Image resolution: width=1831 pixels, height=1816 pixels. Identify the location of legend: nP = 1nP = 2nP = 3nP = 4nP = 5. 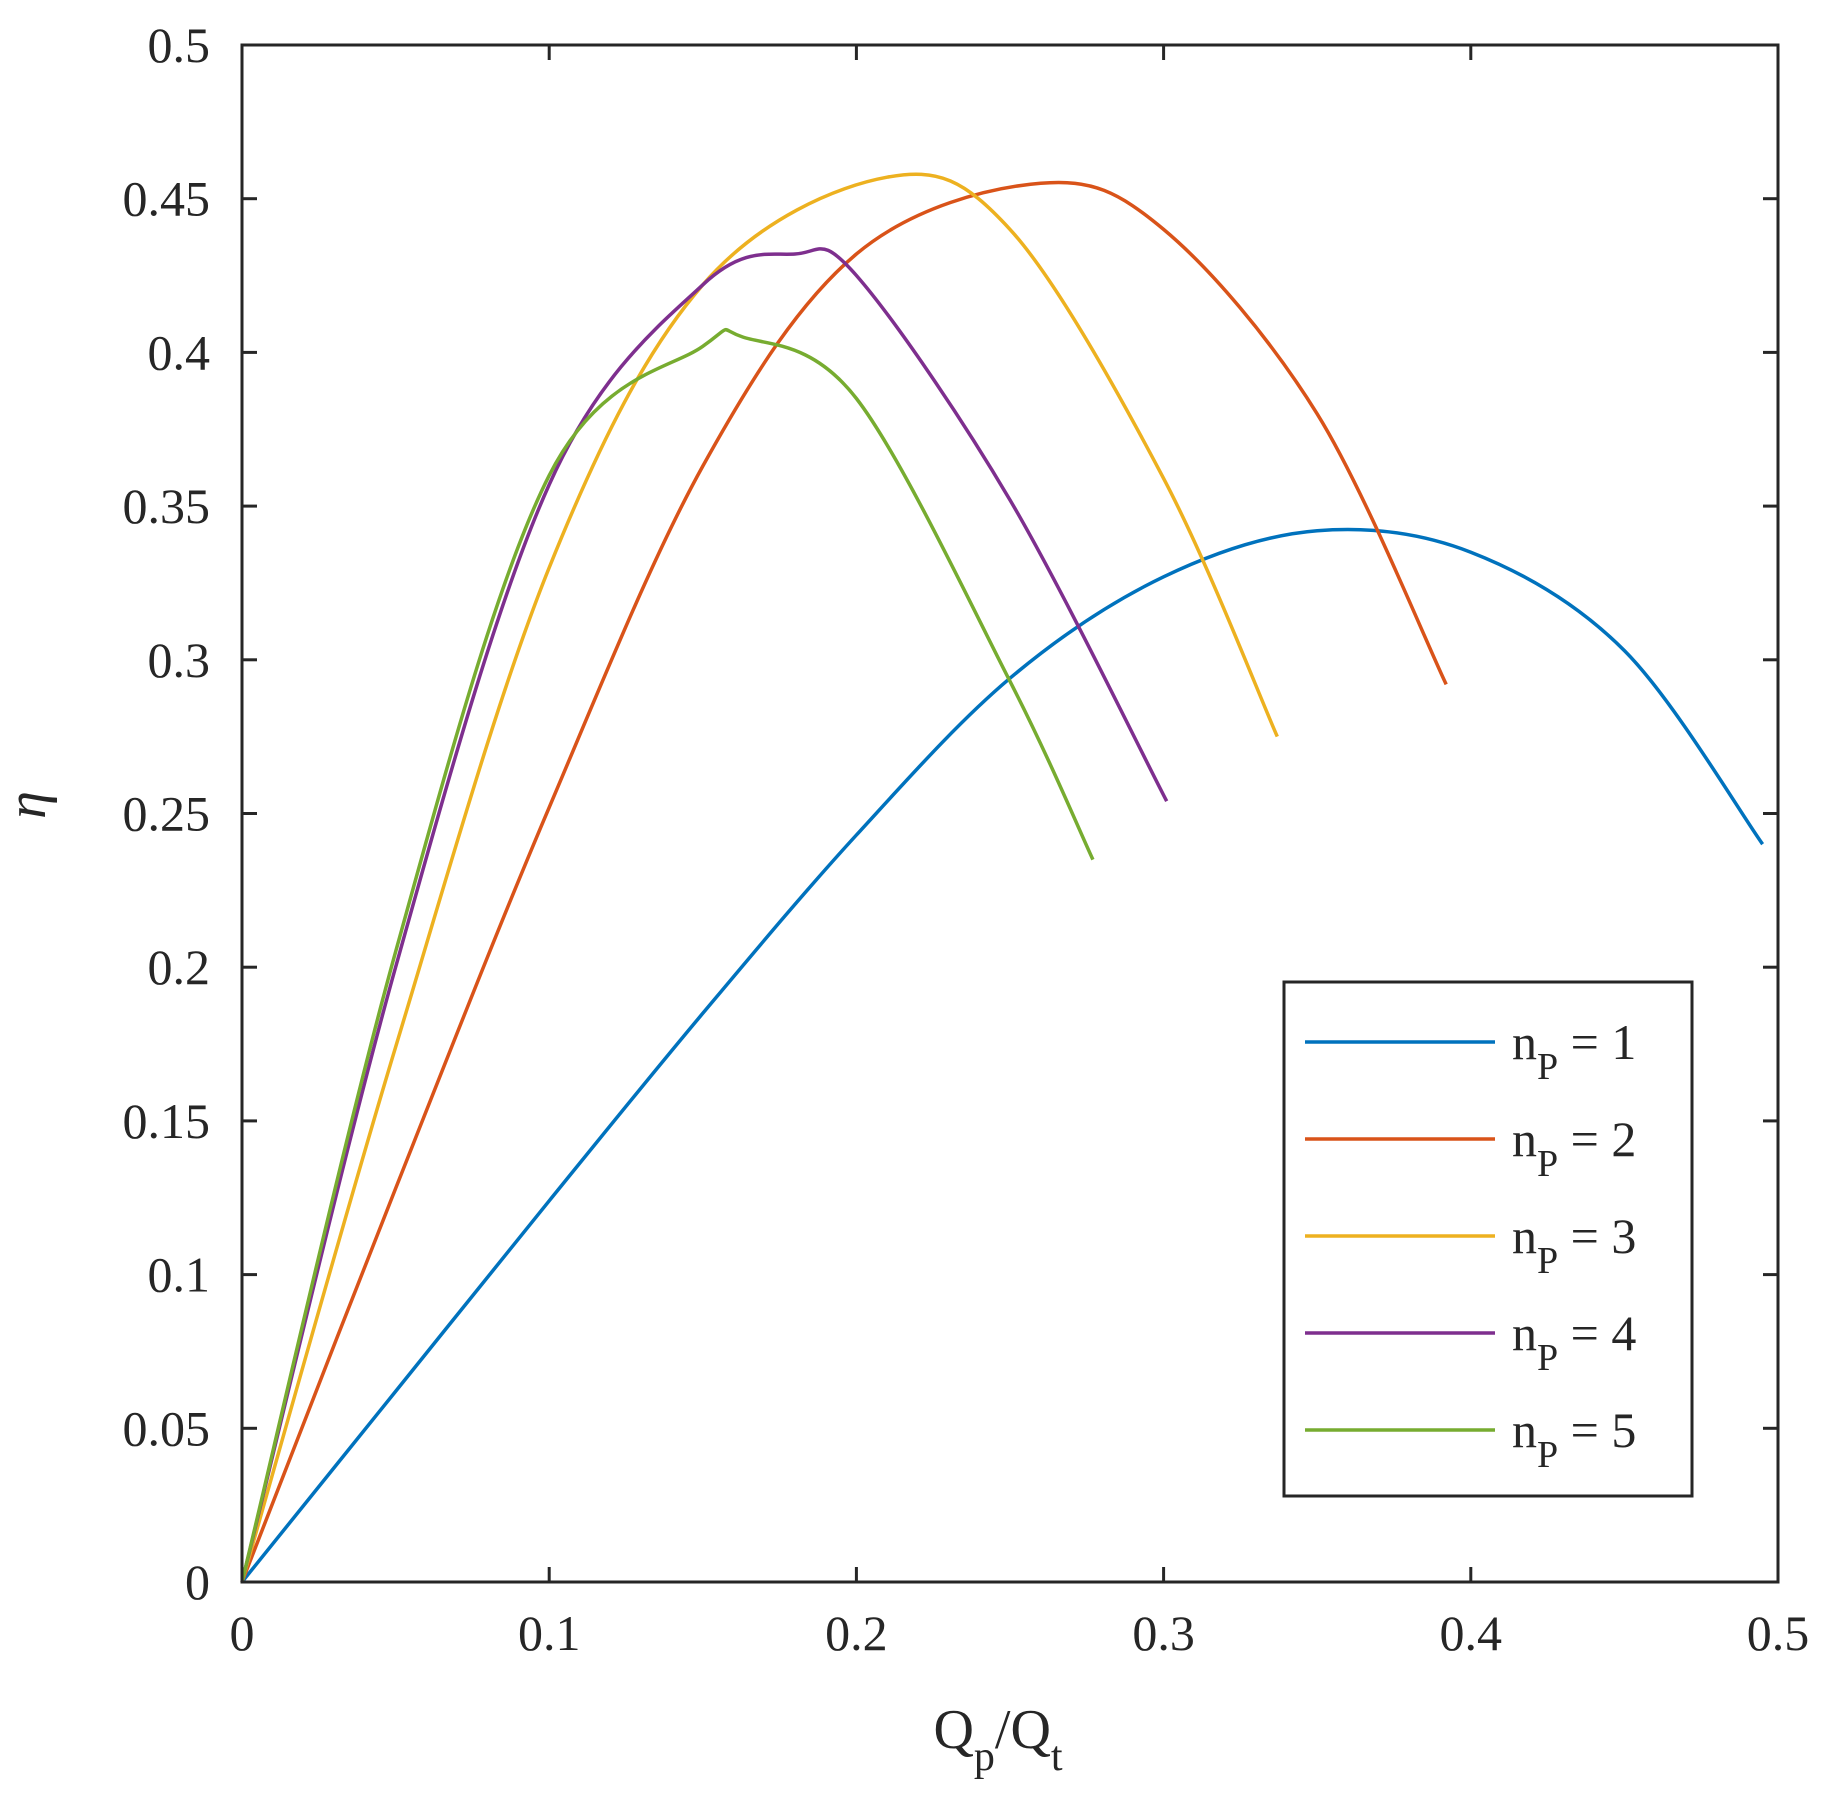
(1488, 1239).